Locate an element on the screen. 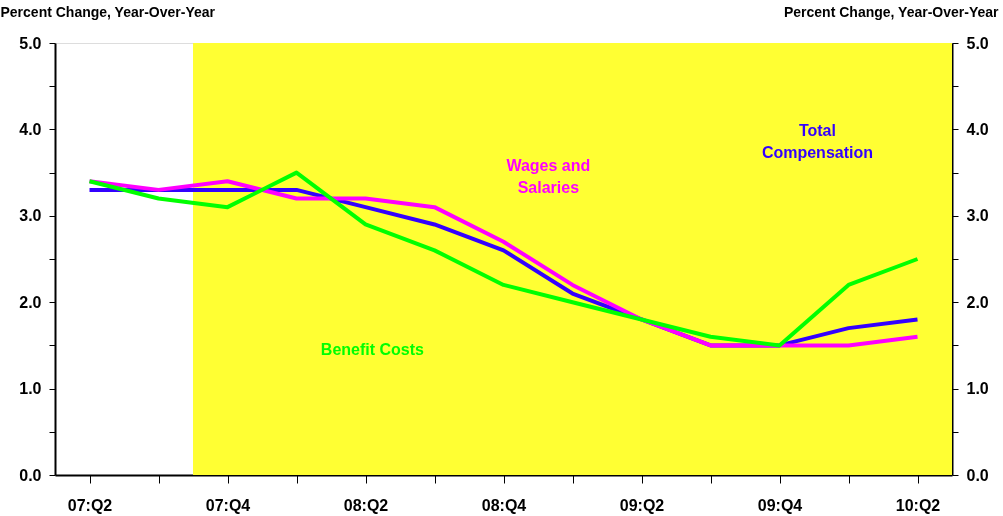 This screenshot has height=516, width=1003. y2-tick-label: 0.0 is located at coordinates (977, 475).